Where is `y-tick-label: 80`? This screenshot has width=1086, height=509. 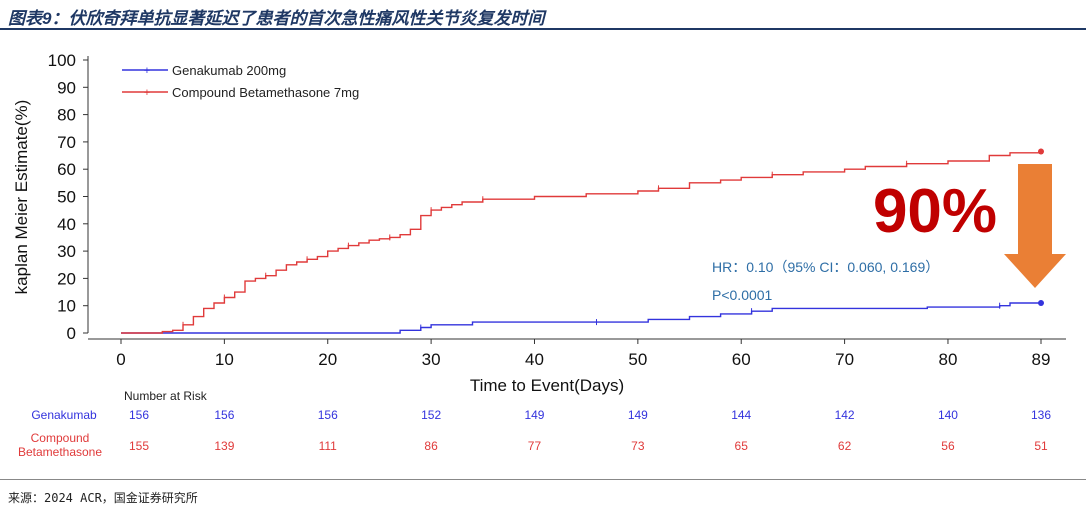
y-tick-label: 80 is located at coordinates (66, 115).